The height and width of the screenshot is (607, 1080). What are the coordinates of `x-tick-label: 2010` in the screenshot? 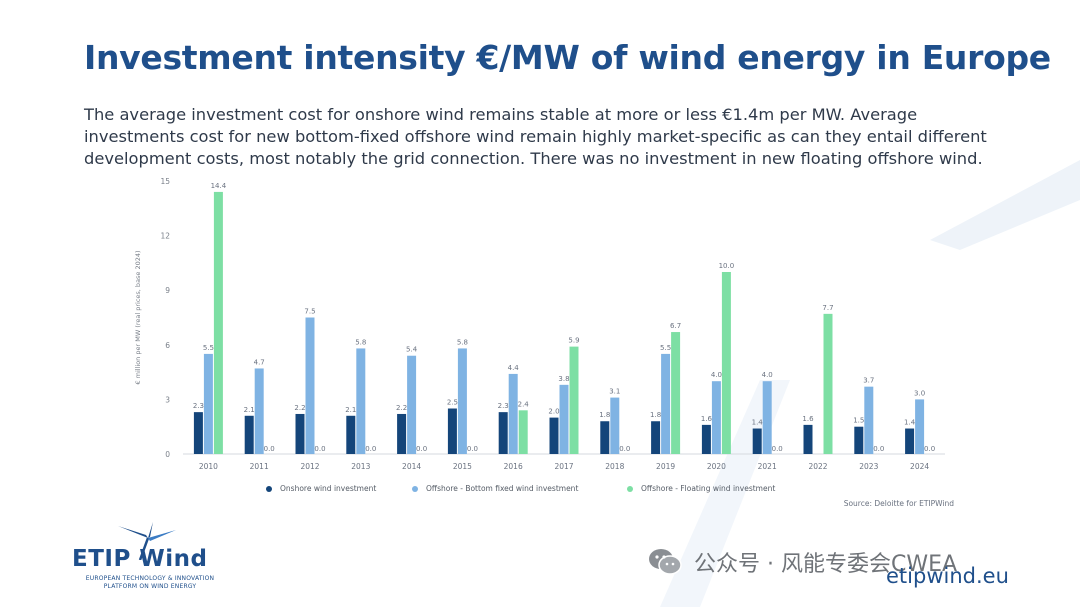 It's located at (208, 466).